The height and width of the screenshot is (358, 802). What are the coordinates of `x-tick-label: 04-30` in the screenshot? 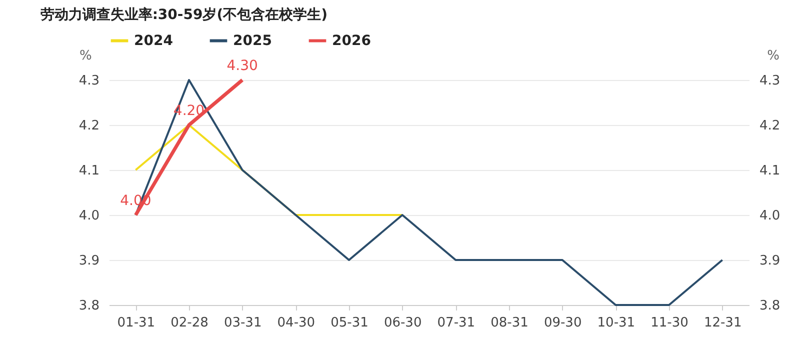 It's located at (296, 323).